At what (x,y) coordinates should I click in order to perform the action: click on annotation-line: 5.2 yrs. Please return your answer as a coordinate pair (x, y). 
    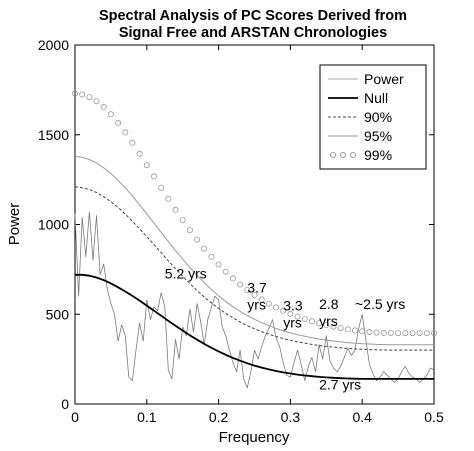
    Looking at the image, I should click on (186, 273).